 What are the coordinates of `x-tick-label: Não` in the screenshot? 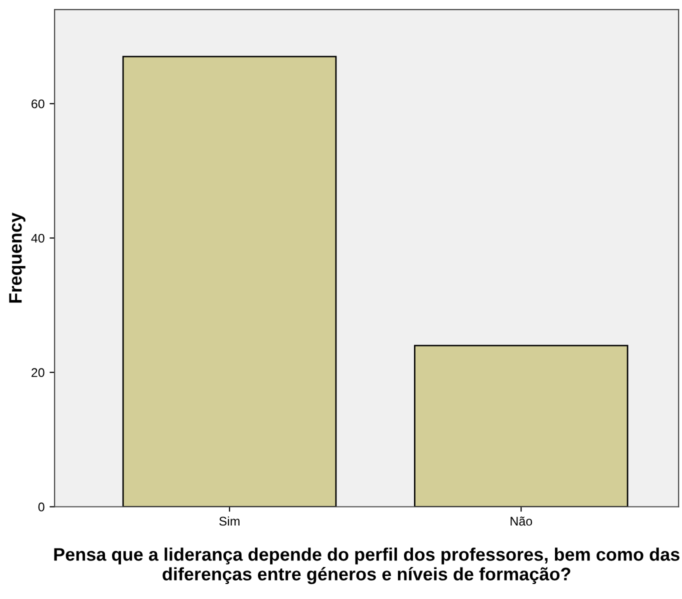 It's located at (521, 521).